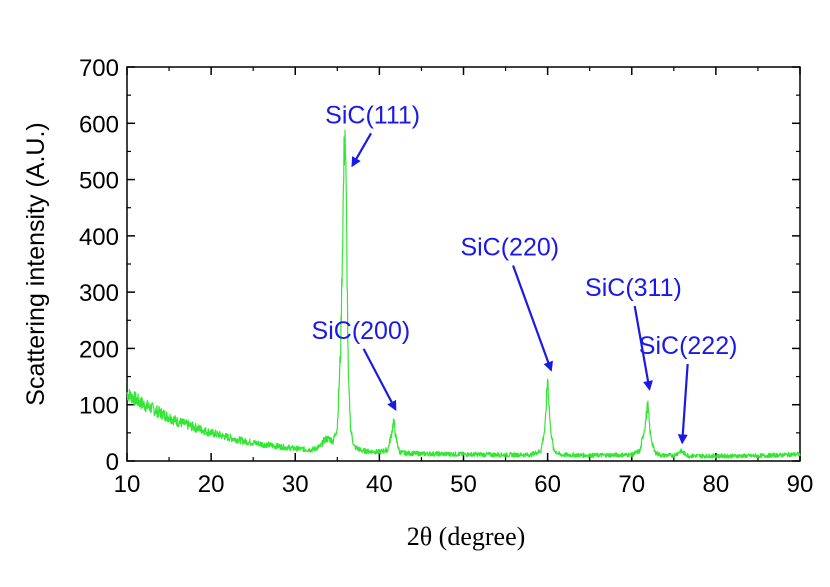 Image resolution: width=830 pixels, height=587 pixels. I want to click on y-tick-label: 600, so click(99, 124).